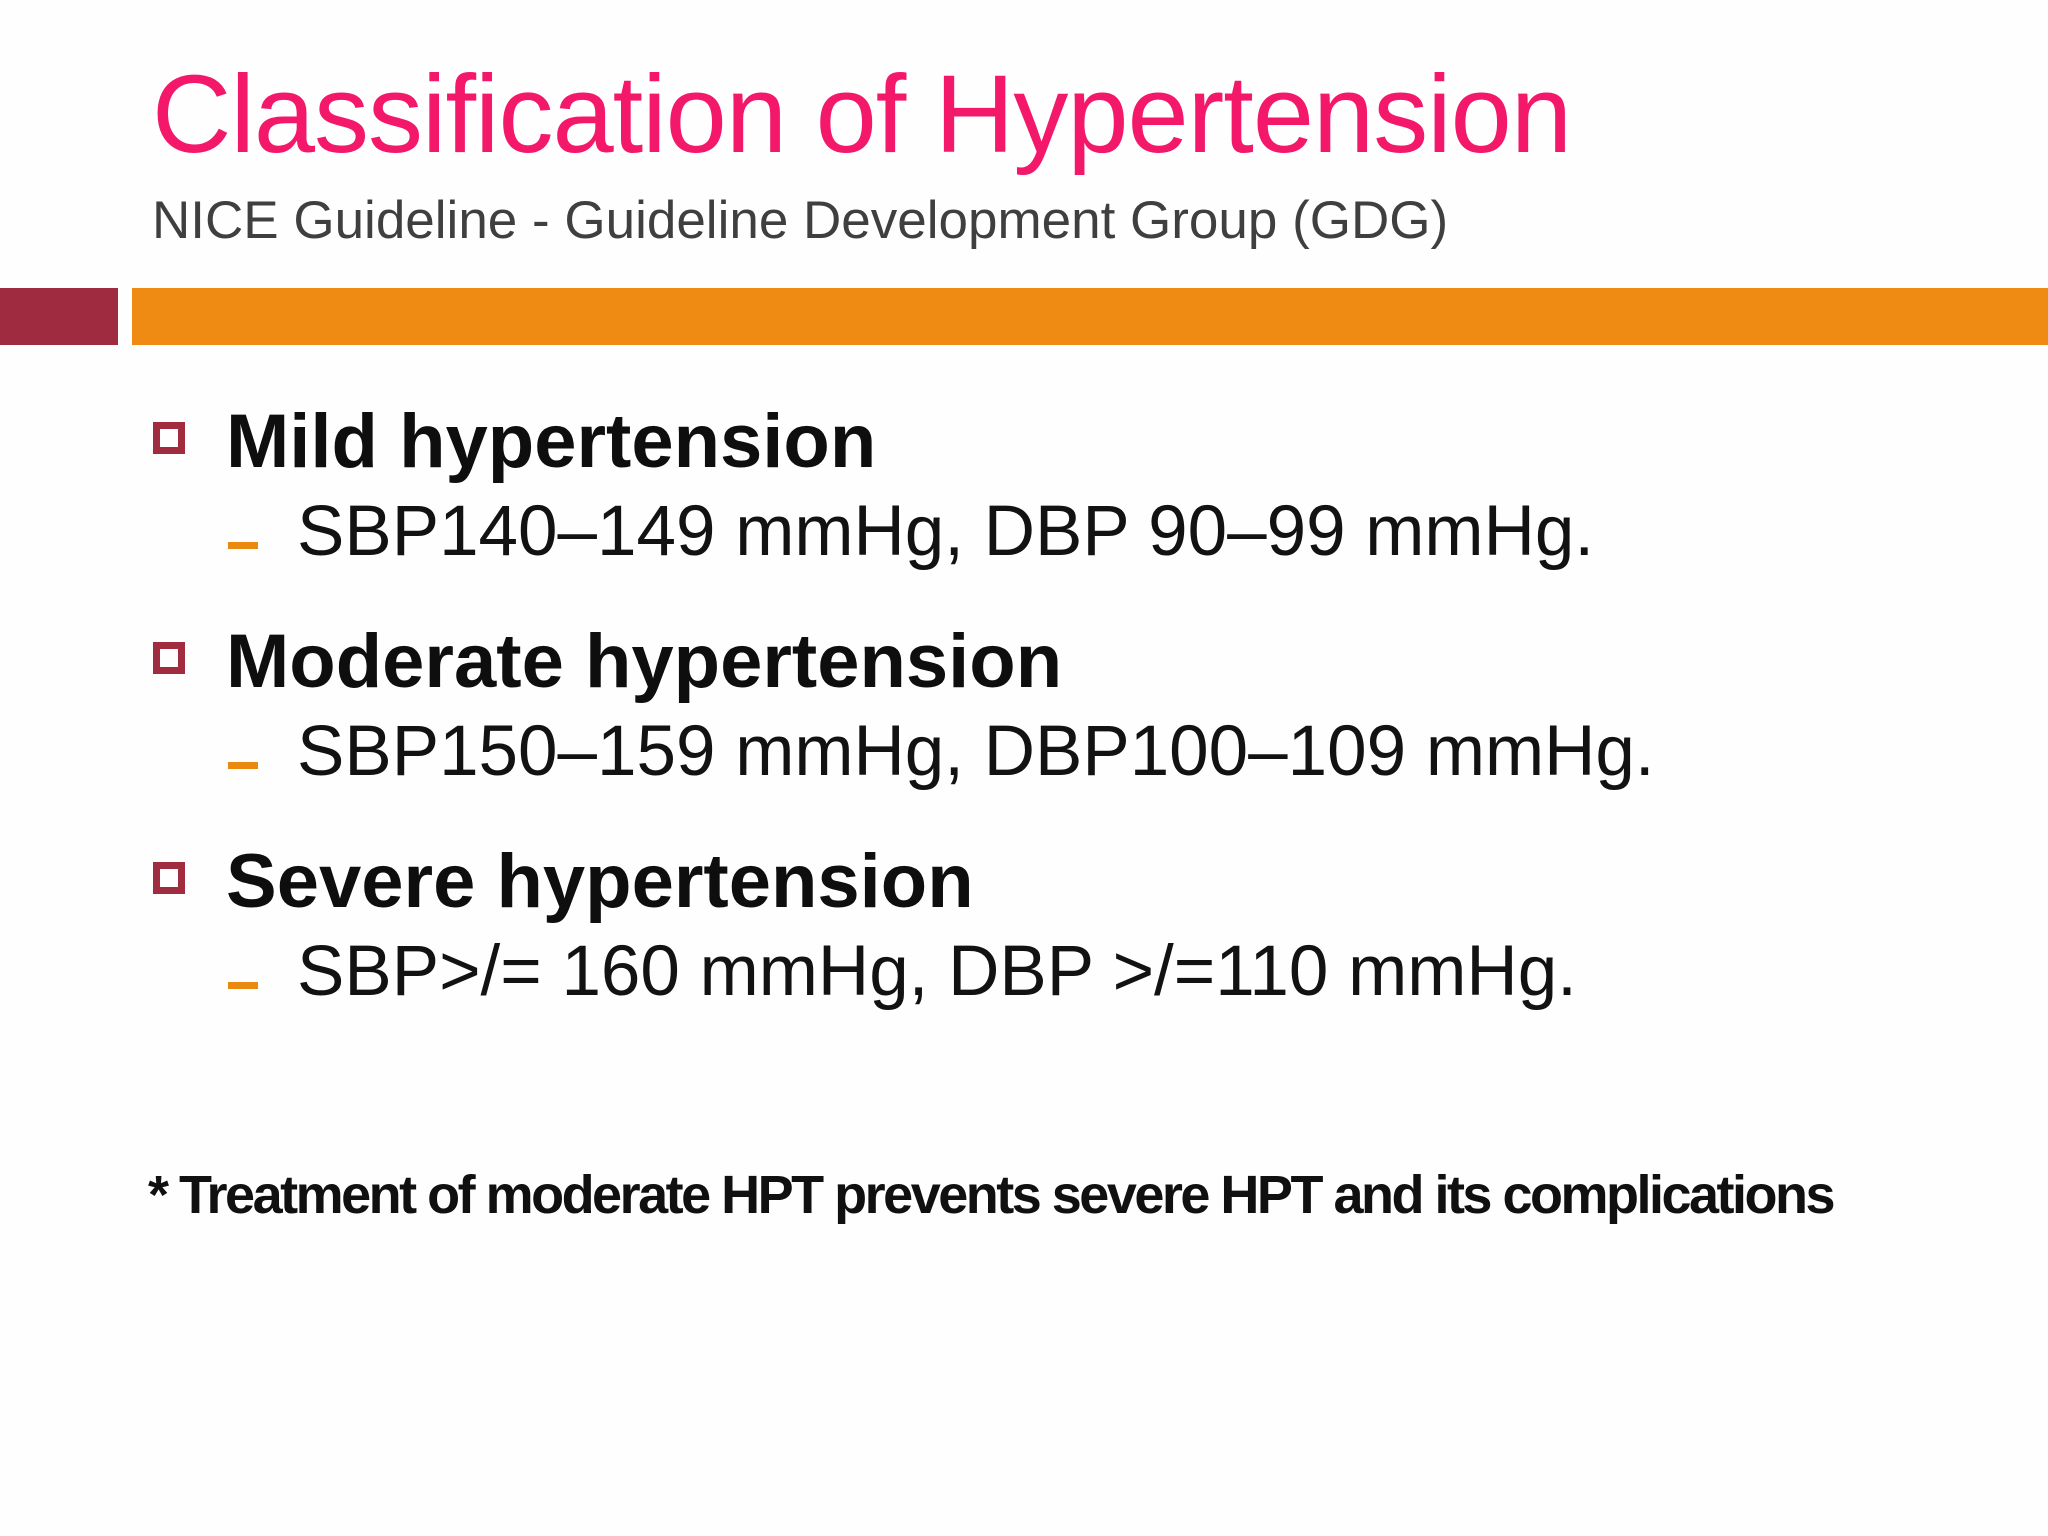  What do you see at coordinates (1090, 316) in the screenshot?
I see `accent-band-orange` at bounding box center [1090, 316].